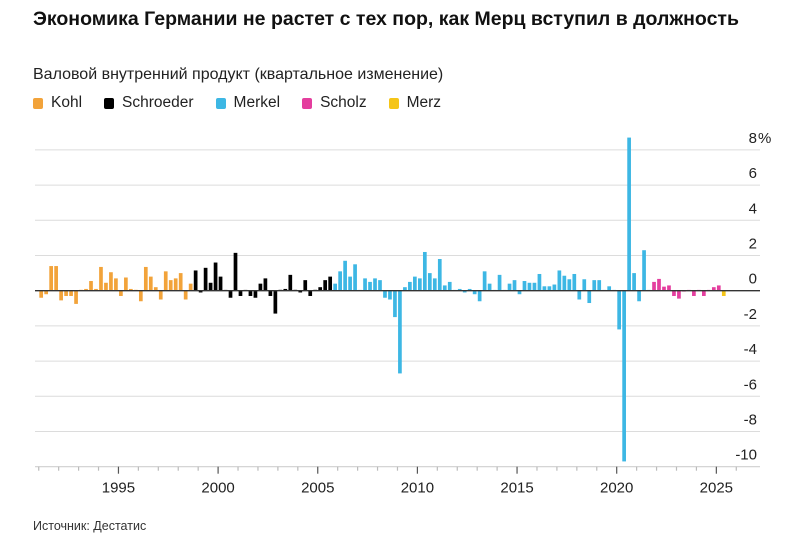 This screenshot has height=560, width=800. I want to click on legend-label: Merz, so click(424, 102).